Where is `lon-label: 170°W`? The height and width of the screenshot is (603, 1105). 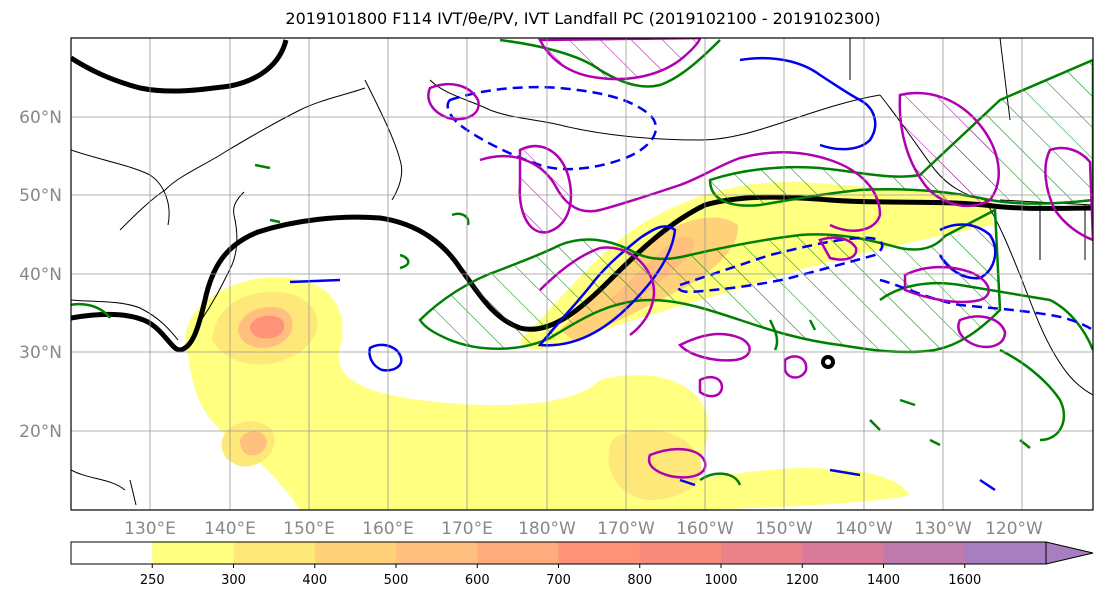
lon-label: 170°W is located at coordinates (626, 529).